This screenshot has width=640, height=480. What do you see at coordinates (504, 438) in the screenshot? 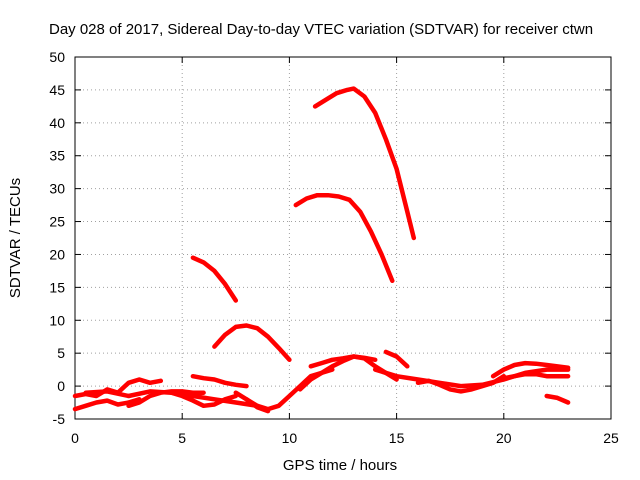
I see `x-tick-label: 20` at bounding box center [504, 438].